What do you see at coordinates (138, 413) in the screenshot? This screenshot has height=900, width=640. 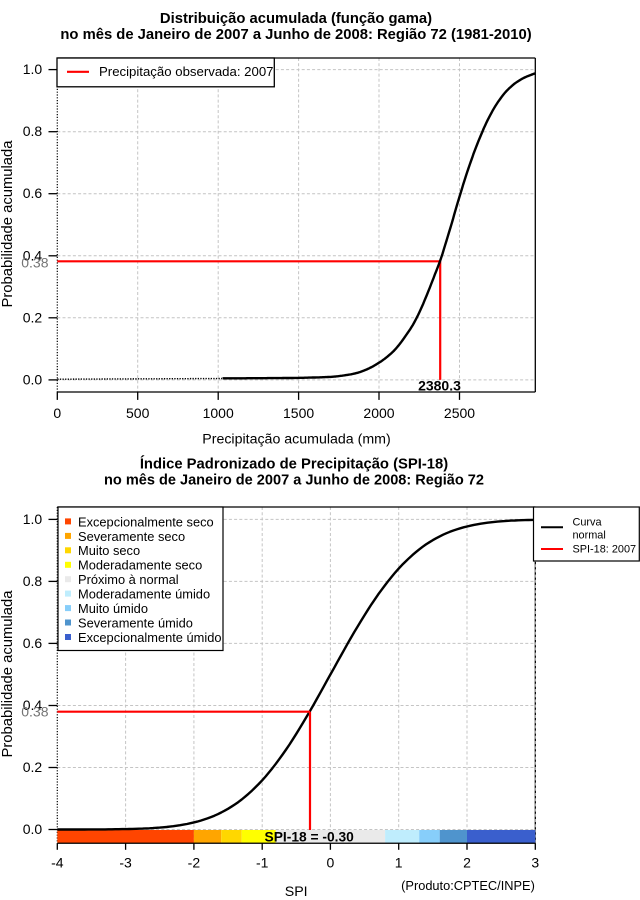 I see `svg-text: 500` at bounding box center [138, 413].